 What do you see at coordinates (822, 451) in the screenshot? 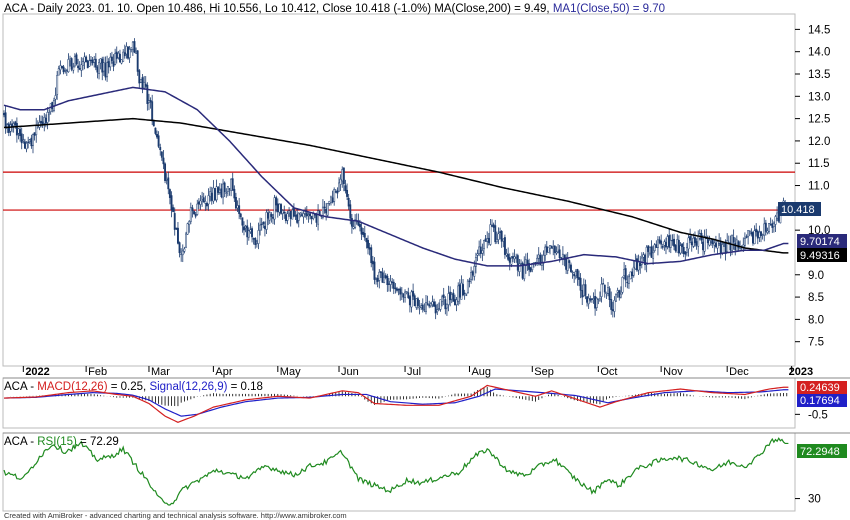
I see `rsi-value-label: 72.2948` at bounding box center [822, 451].